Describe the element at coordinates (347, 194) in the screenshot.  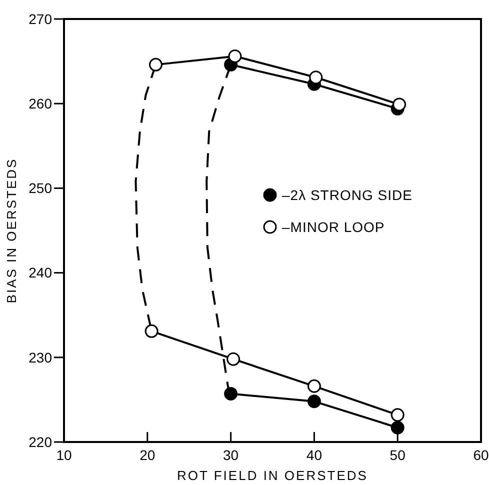
I see `legend-label: –2λ STRONG SIDE` at that location.